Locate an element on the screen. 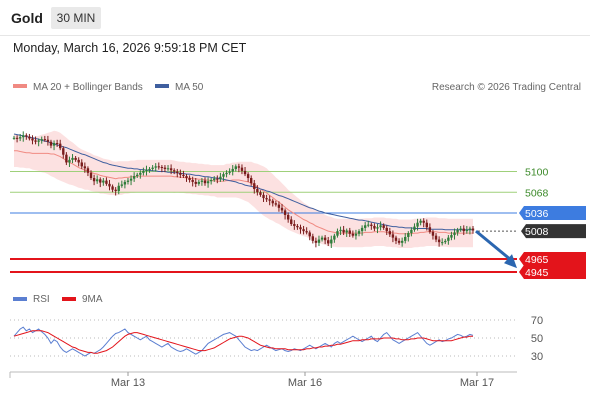  timeframe-button: 30 MIN is located at coordinates (76, 18).